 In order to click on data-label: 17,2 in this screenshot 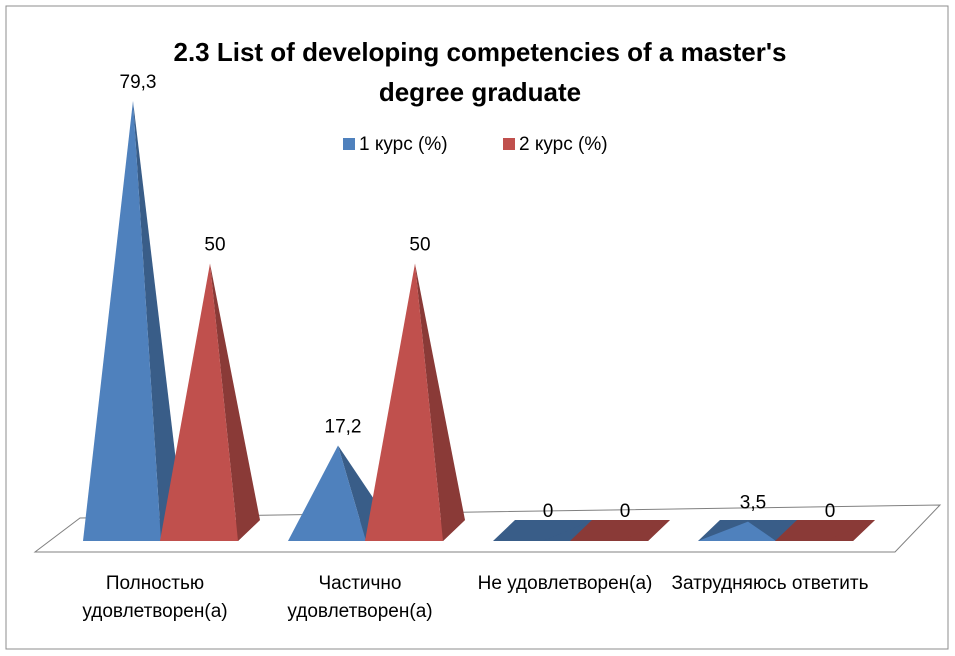, I will do `click(343, 427)`.